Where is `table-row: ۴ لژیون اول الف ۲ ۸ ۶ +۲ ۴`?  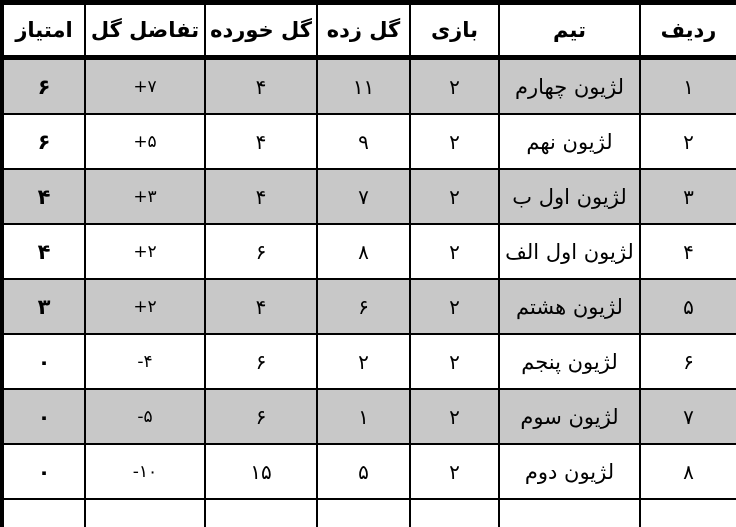 table-row: ۴ لژیون اول الف ۲ ۸ ۶ +۲ ۴ is located at coordinates (368, 251).